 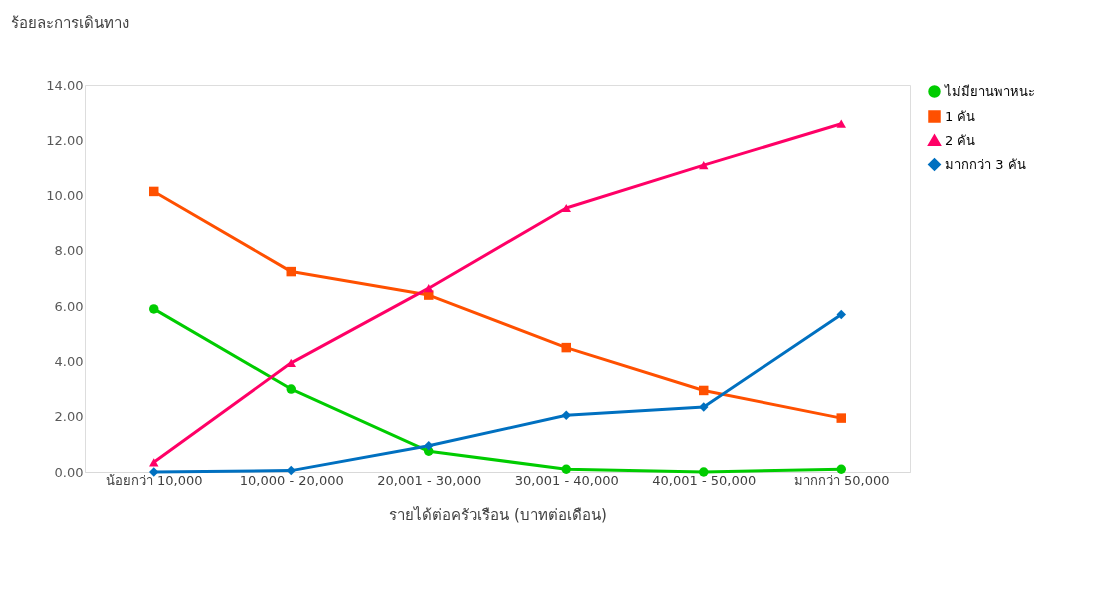 I want to click on y-tick-label: 14.00, so click(x=65, y=85).